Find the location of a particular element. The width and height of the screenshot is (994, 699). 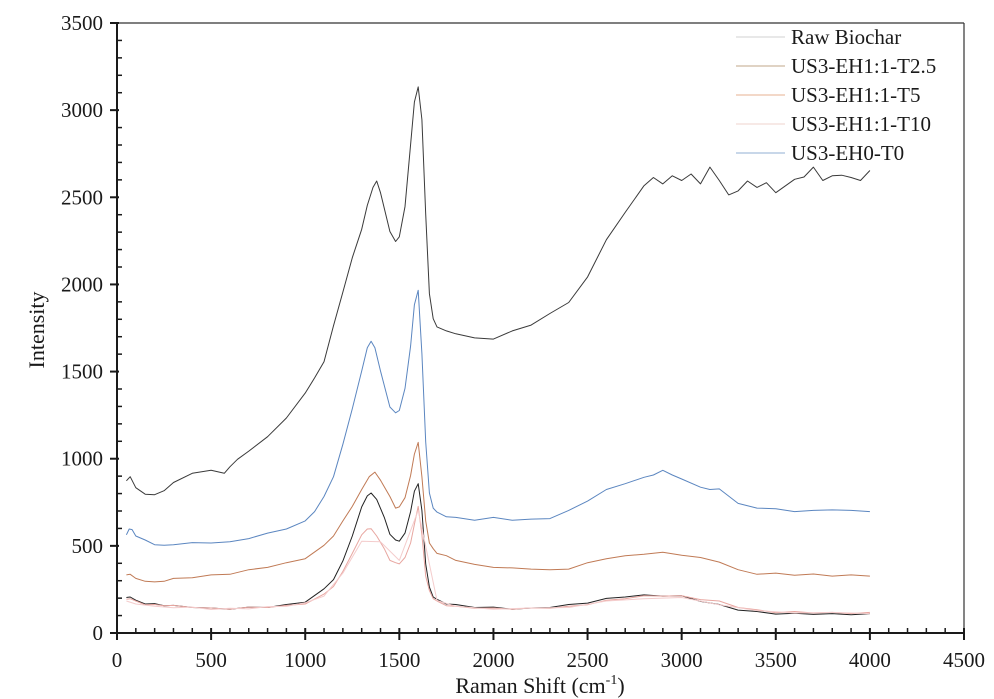

legend-label: US3-EH1:1-T5 is located at coordinates (856, 95).